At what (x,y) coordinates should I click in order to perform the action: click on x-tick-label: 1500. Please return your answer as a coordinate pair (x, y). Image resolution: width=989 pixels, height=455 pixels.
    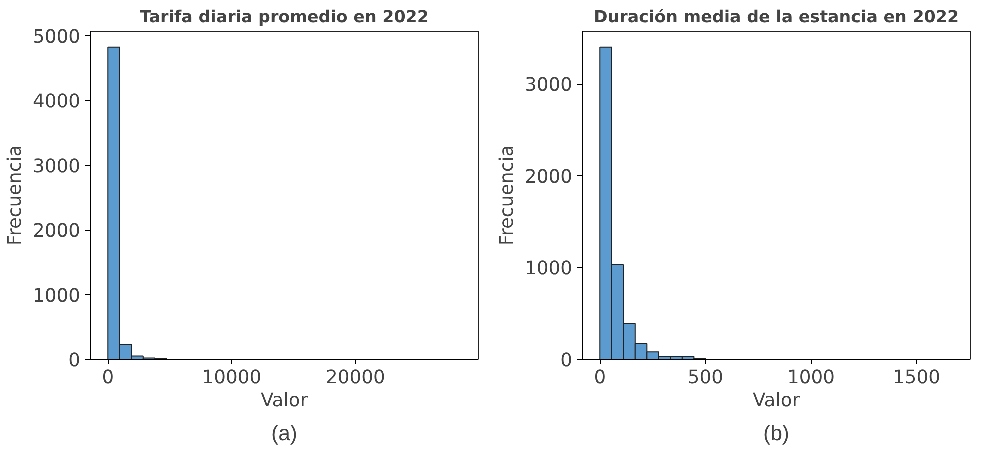
    Looking at the image, I should click on (917, 378).